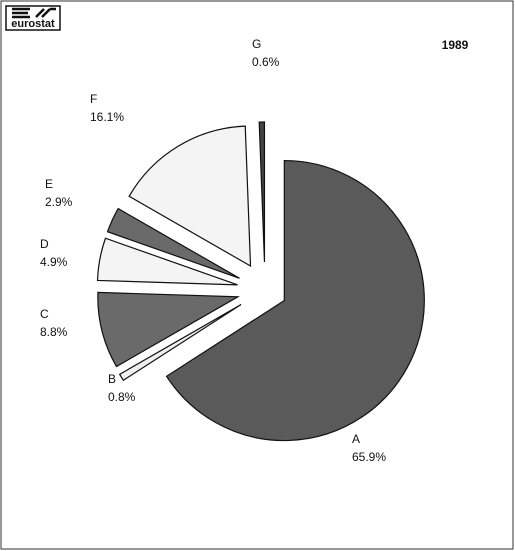  What do you see at coordinates (93, 99) in the screenshot?
I see `slice-label: F` at bounding box center [93, 99].